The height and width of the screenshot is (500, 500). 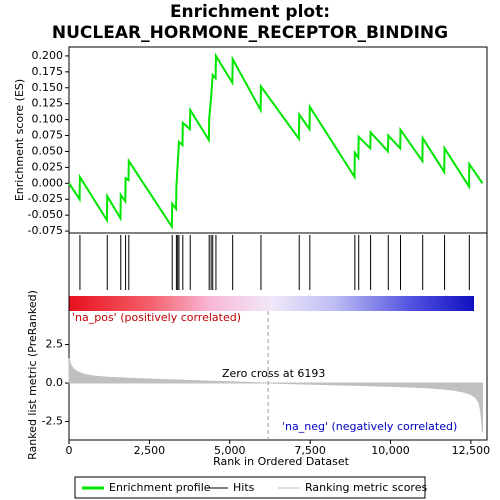 I want to click on y-tick-label: 0.075, so click(x=48, y=135).